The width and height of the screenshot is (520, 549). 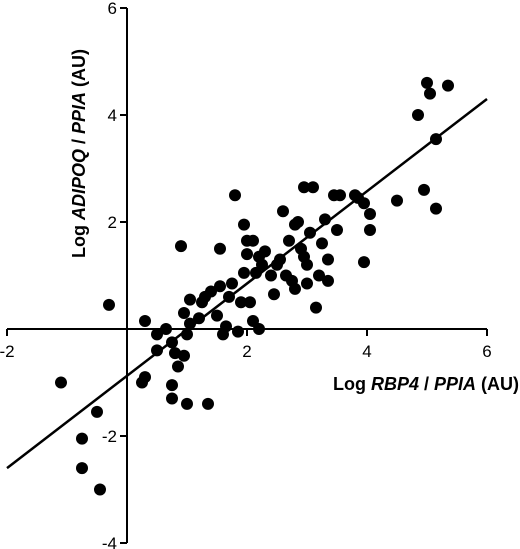 What do you see at coordinates (109, 541) in the screenshot?
I see `y-tick-label: -4` at bounding box center [109, 541].